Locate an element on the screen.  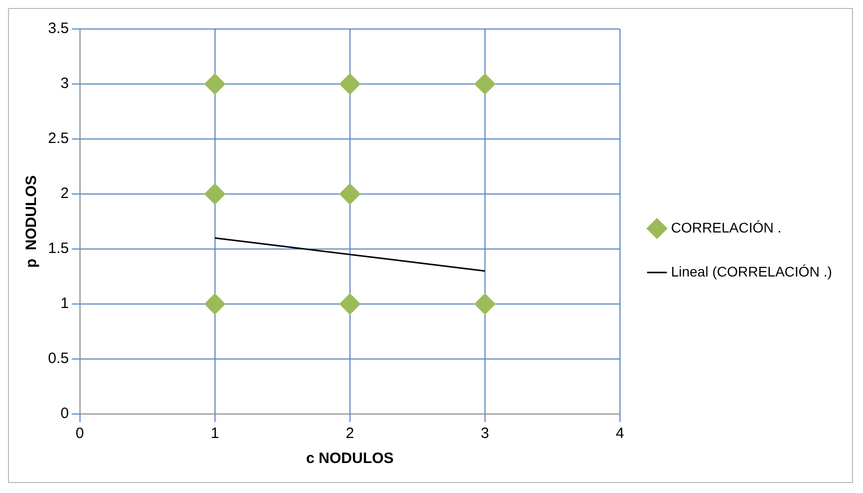
x-tick-label: 4 is located at coordinates (620, 433).